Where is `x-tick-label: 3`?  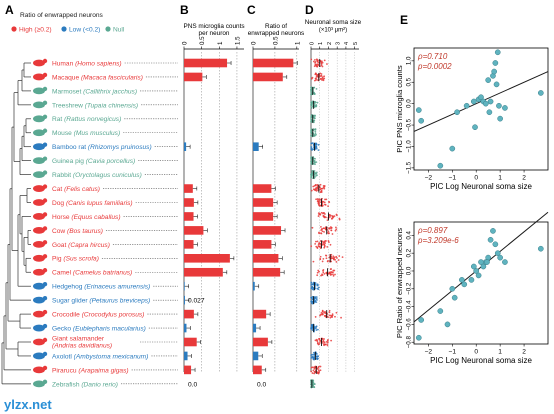 x-tick-label: 3 is located at coordinates (338, 43).